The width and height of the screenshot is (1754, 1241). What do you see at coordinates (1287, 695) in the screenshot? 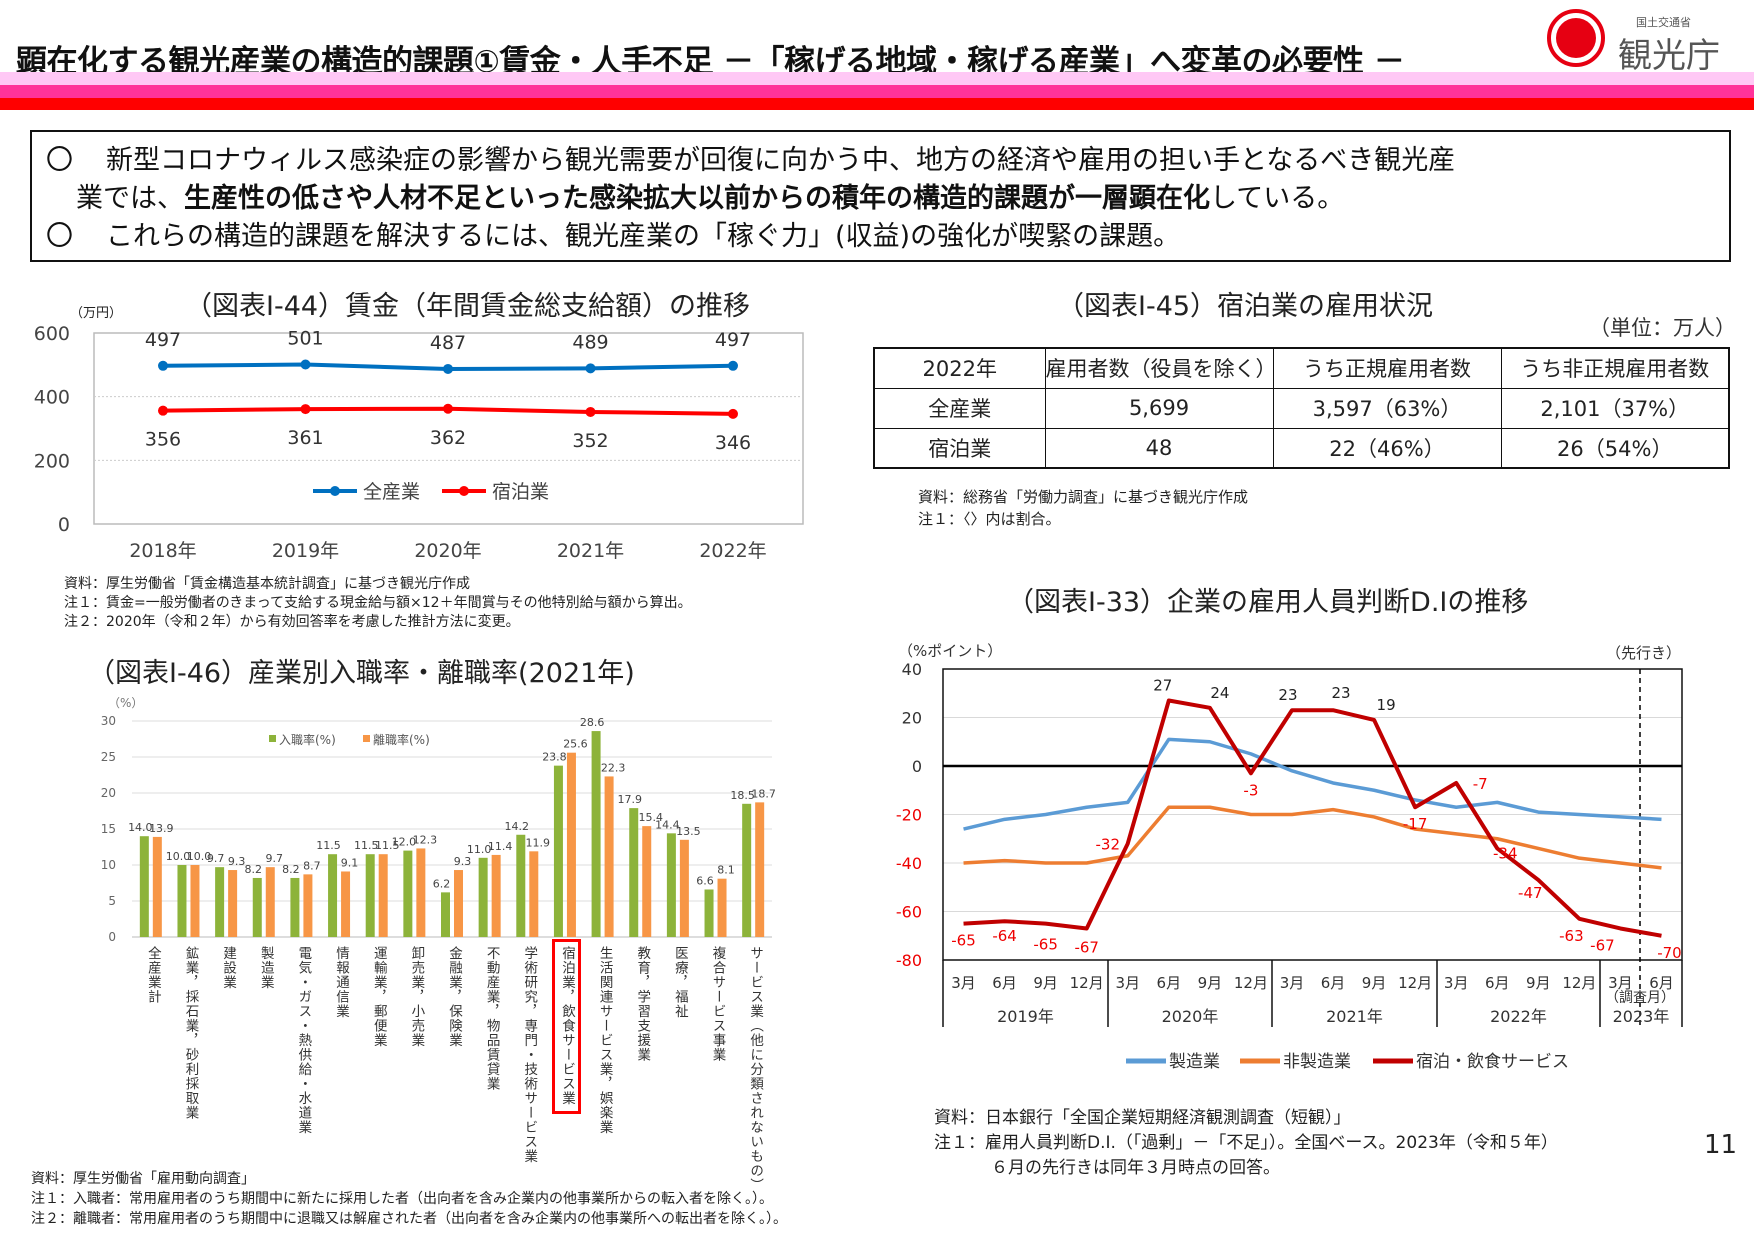
I see `data-label: 23` at bounding box center [1287, 695].